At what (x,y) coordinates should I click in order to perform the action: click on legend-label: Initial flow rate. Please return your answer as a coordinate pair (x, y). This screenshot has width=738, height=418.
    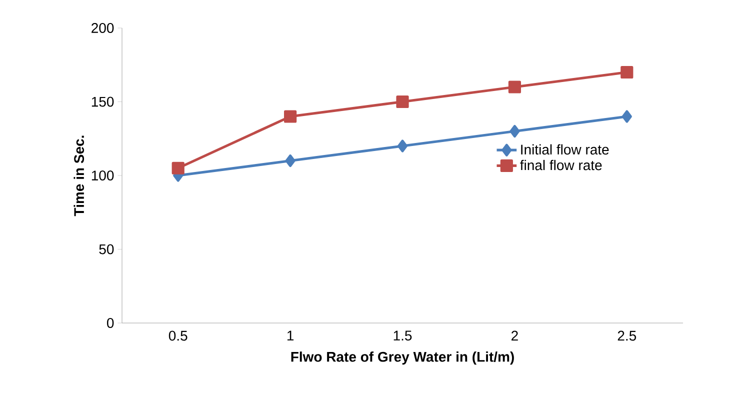
    Looking at the image, I should click on (565, 149).